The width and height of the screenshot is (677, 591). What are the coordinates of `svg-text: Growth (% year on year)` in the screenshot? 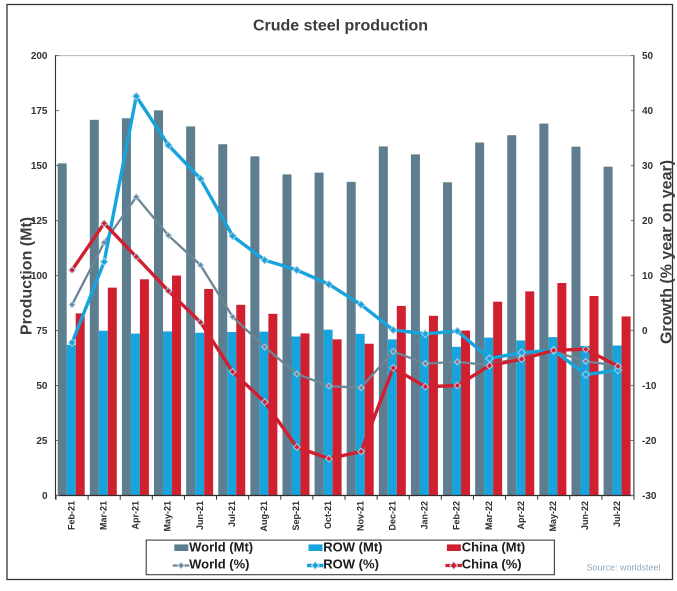 It's located at (666, 252).